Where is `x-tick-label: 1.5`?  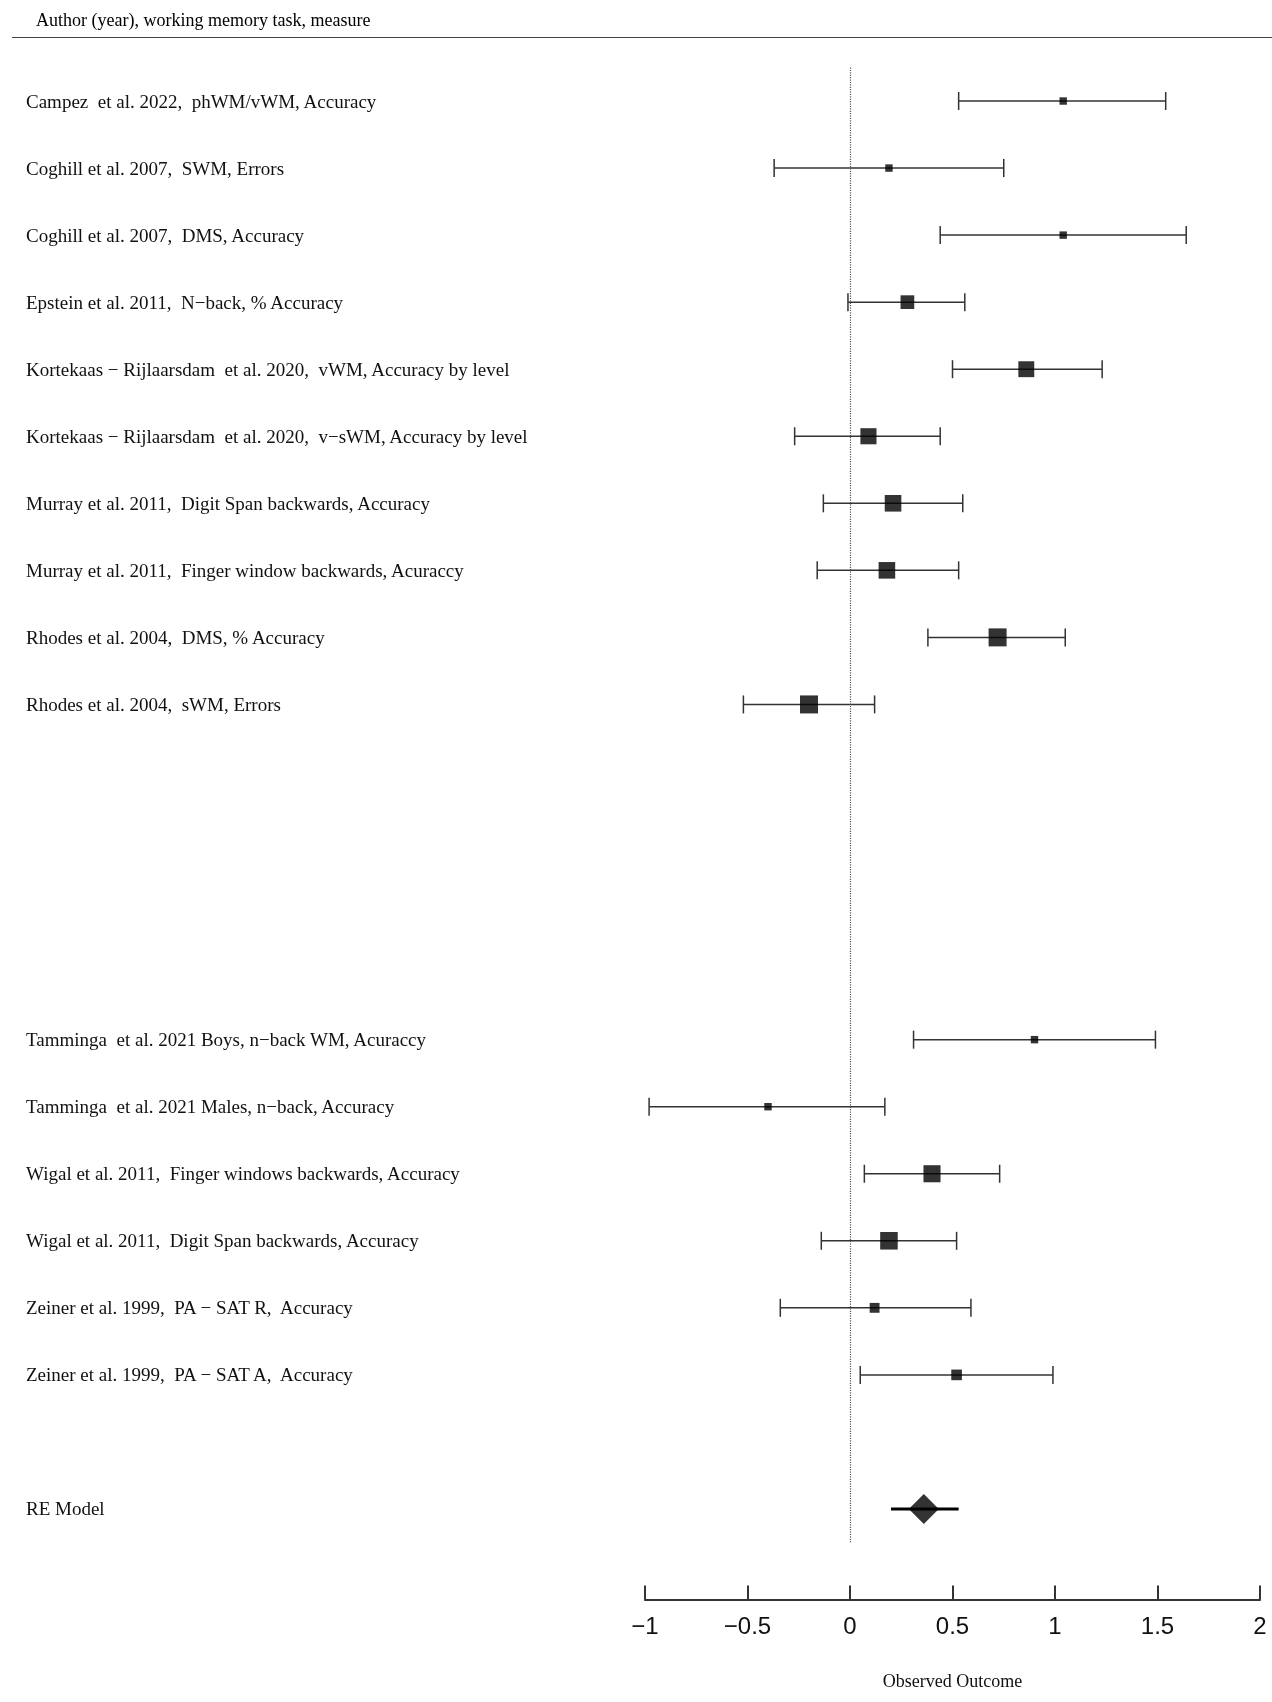 x-tick-label: 1.5 is located at coordinates (1157, 1625).